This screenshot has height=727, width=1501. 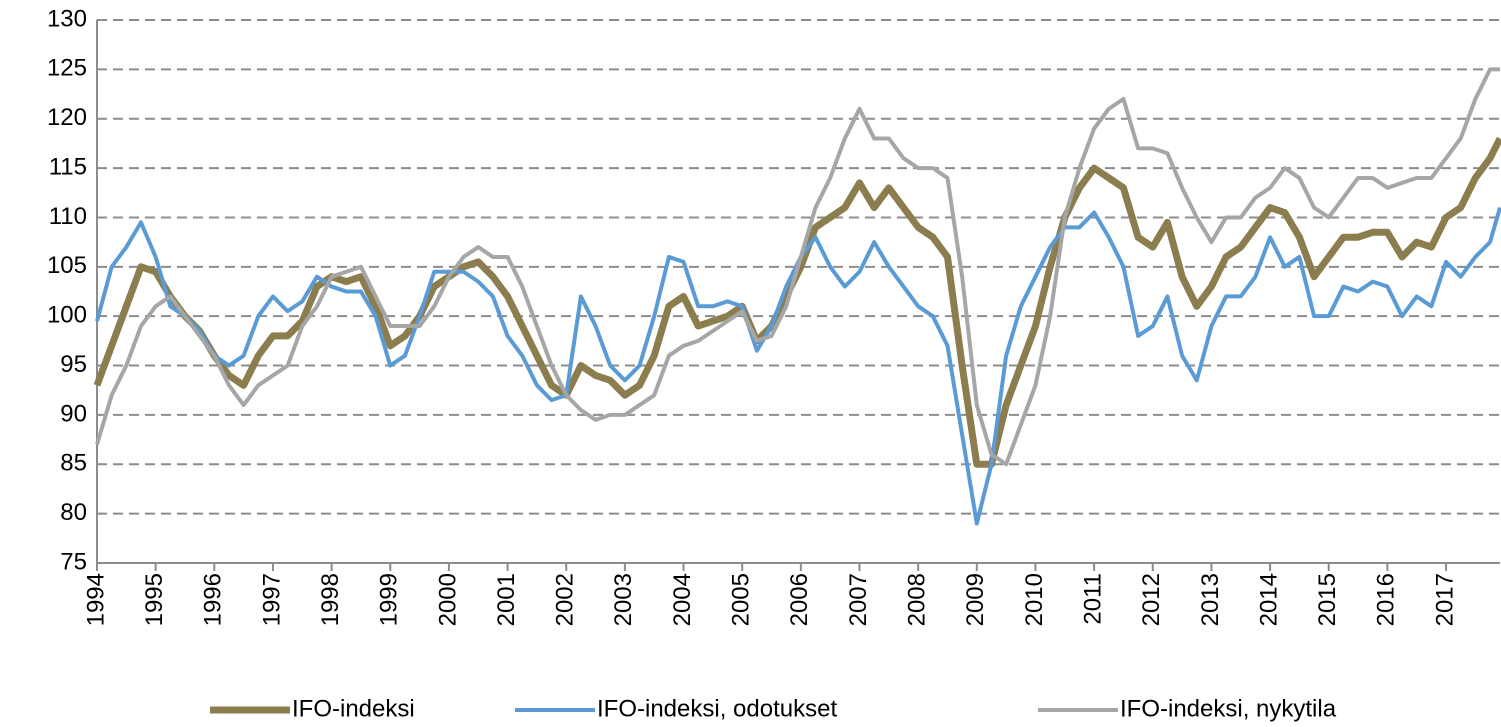 I want to click on y-tick-label: 80, so click(x=73, y=512).